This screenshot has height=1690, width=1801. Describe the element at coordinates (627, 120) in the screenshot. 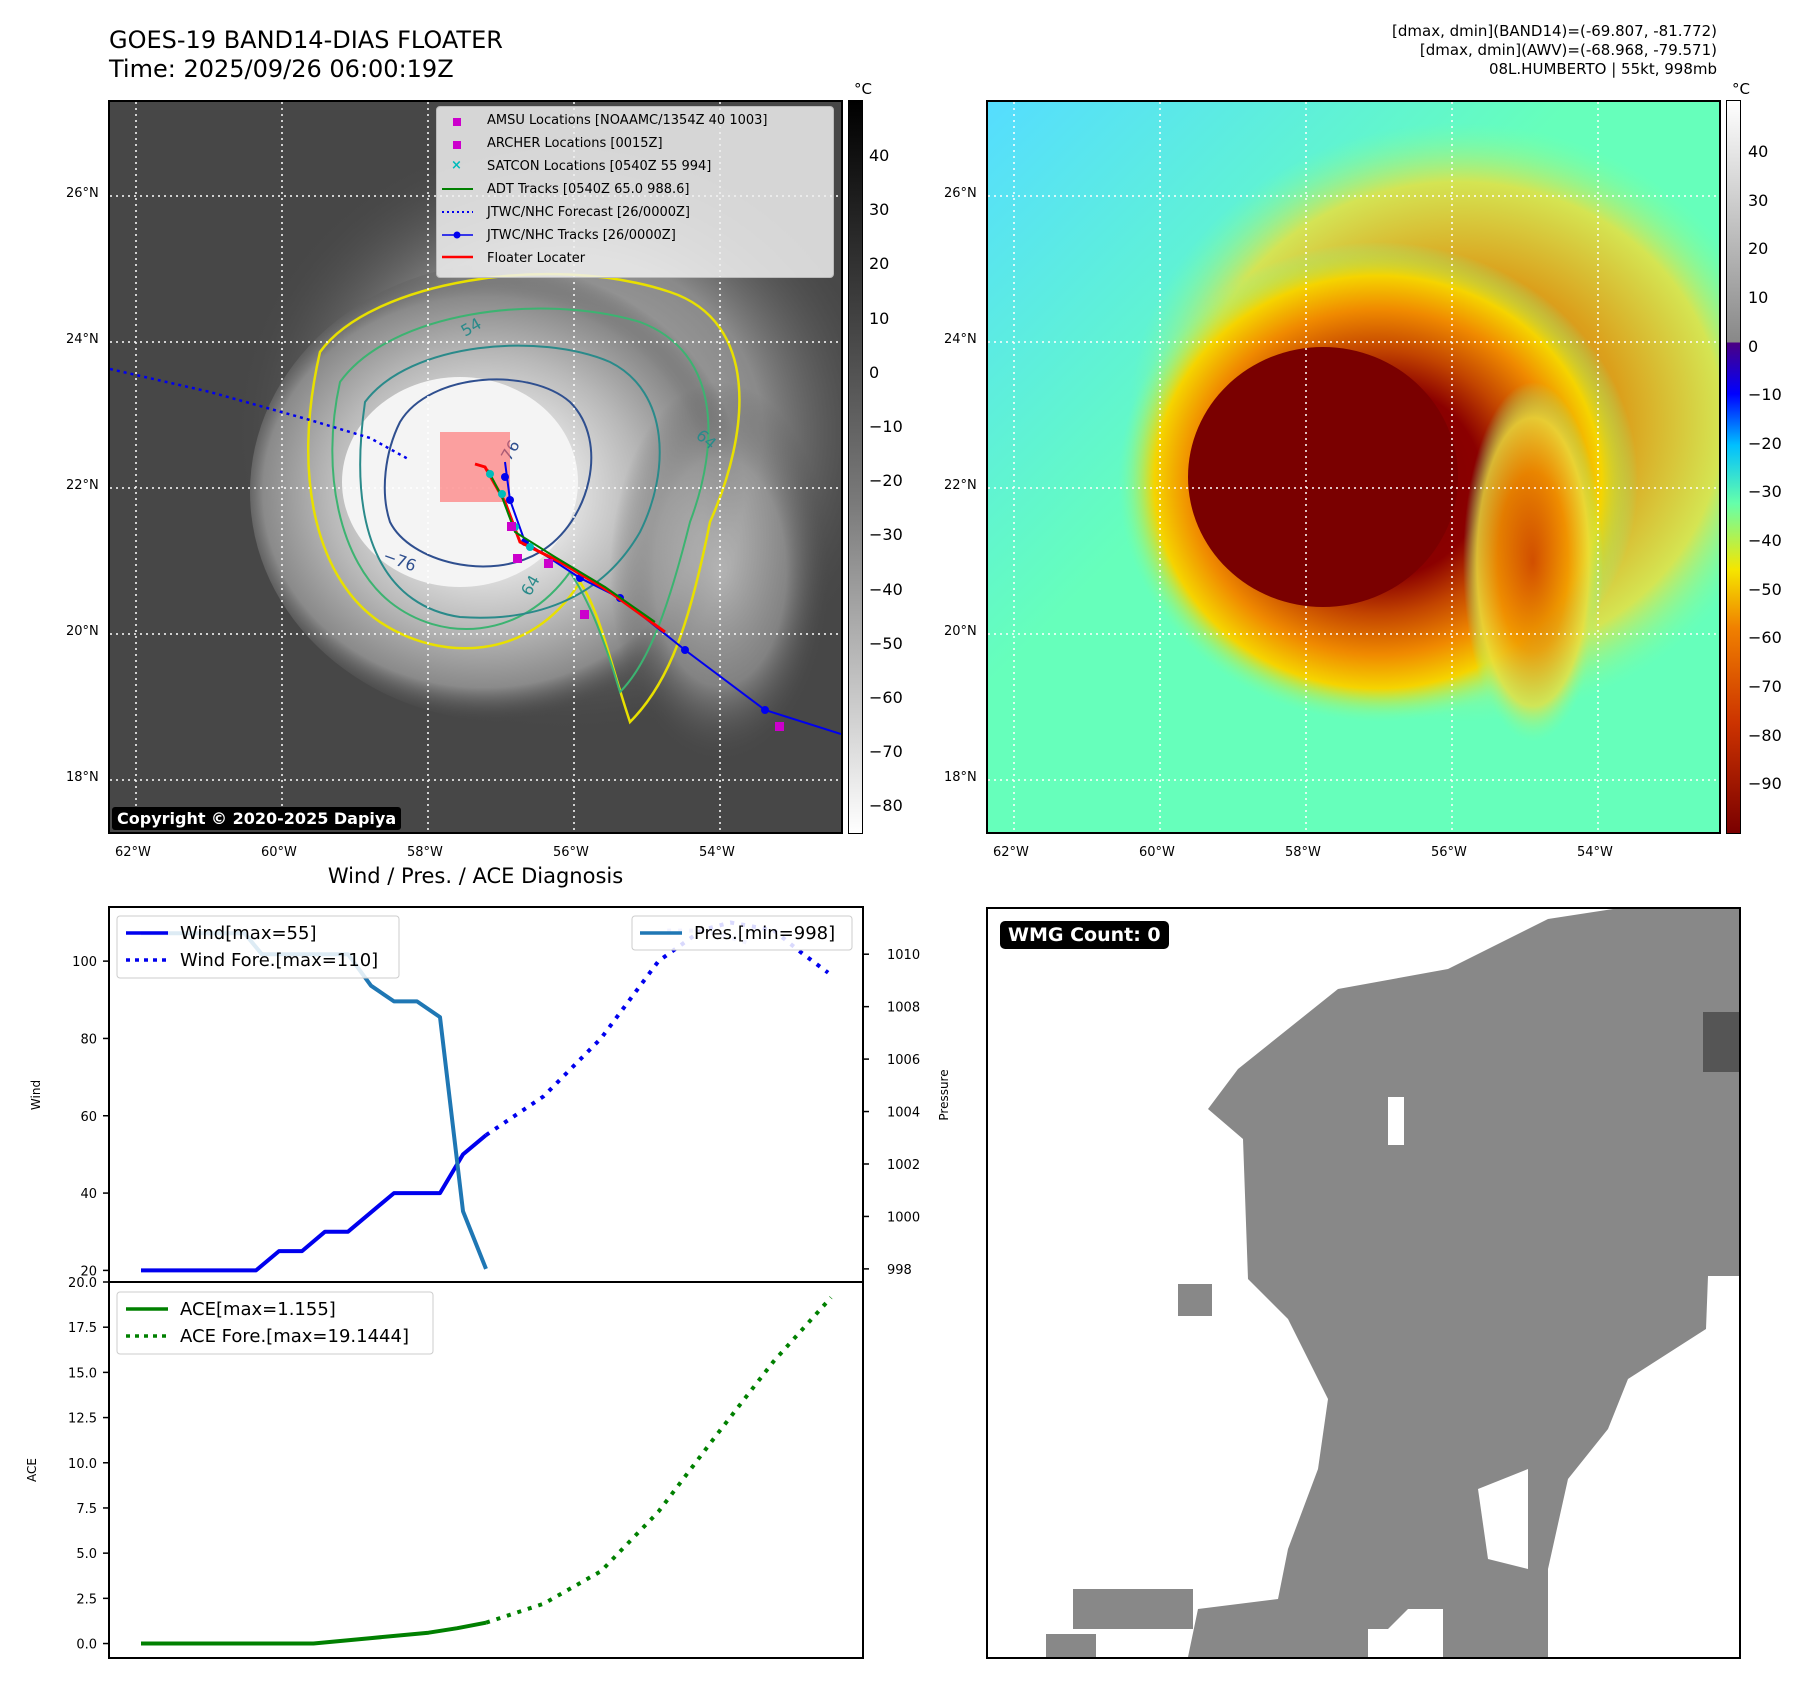

I see `legend-amsu: AMSU Locations [NOAAMC/1354Z 40 1003]` at that location.